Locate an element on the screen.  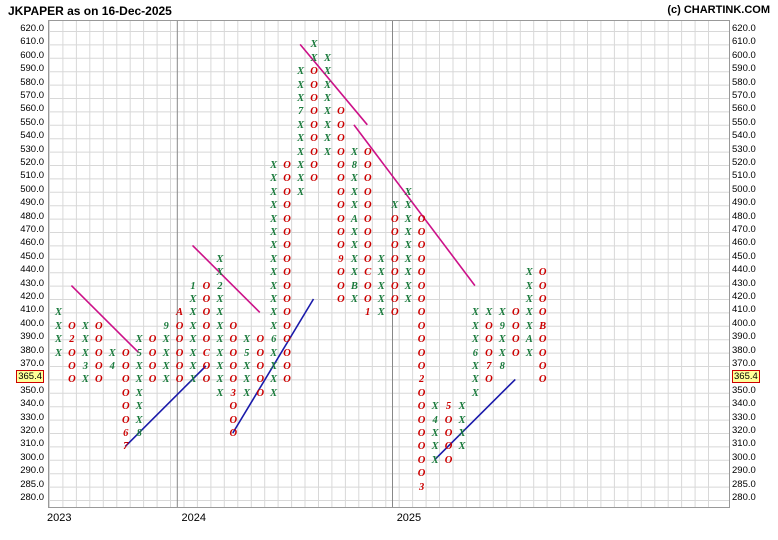
y-axis-label: 560.0 is located at coordinates (744, 109).